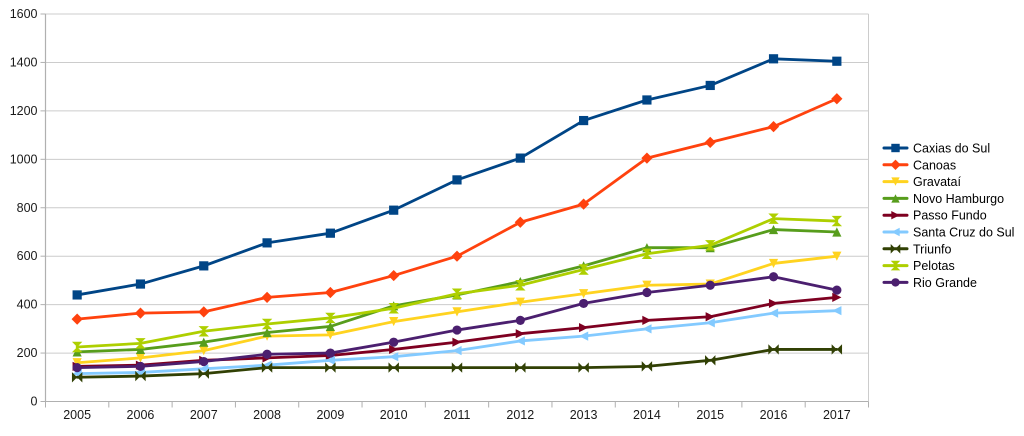 The width and height of the screenshot is (1024, 436). What do you see at coordinates (895, 164) in the screenshot?
I see `legend-marker-diamond` at bounding box center [895, 164].